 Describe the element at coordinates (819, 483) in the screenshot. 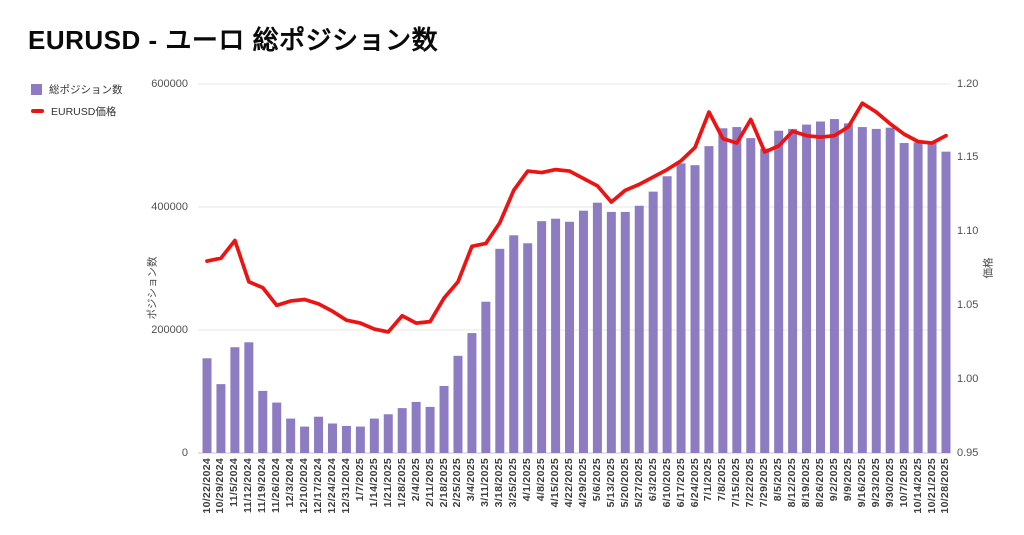

I see `x-axis-date-label: 8/26/2025` at that location.